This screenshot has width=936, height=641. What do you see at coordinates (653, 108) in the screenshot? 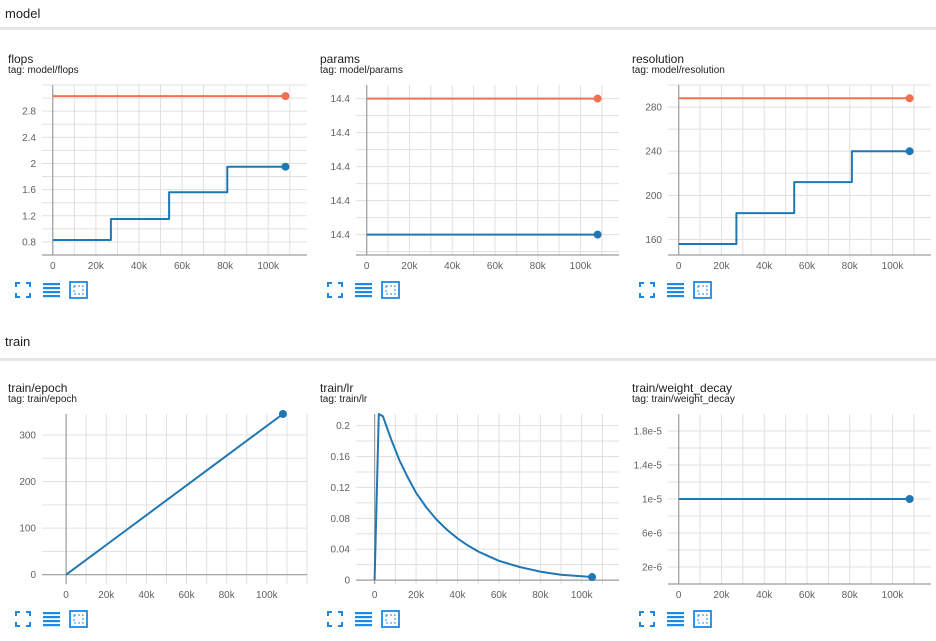
I see `y-tick-label: 280` at bounding box center [653, 108].